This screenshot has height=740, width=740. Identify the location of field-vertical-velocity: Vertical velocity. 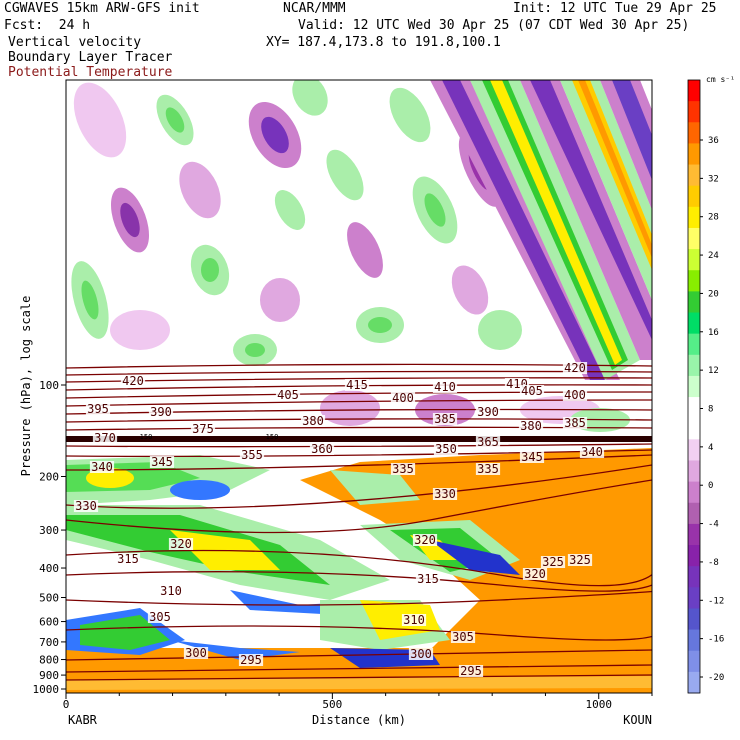
(75, 42).